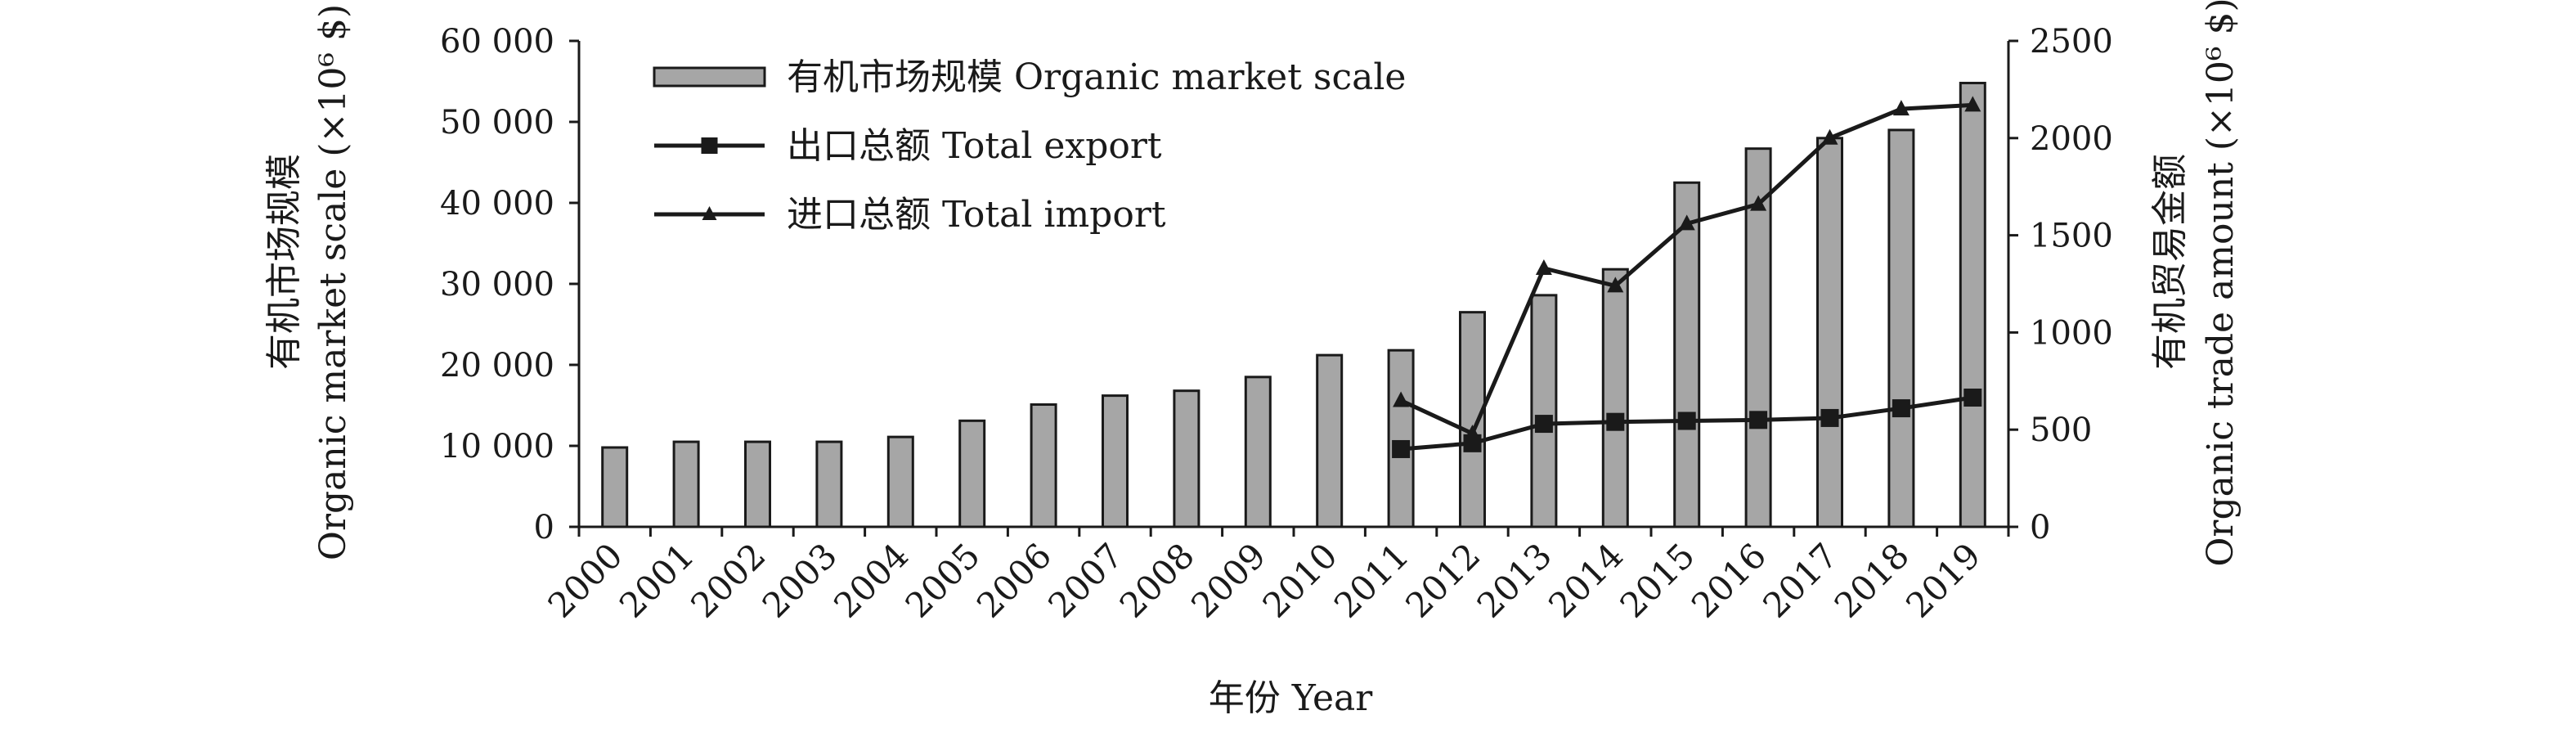 Image resolution: width=2576 pixels, height=733 pixels. I want to click on left-tick-label: 50 000, so click(497, 123).